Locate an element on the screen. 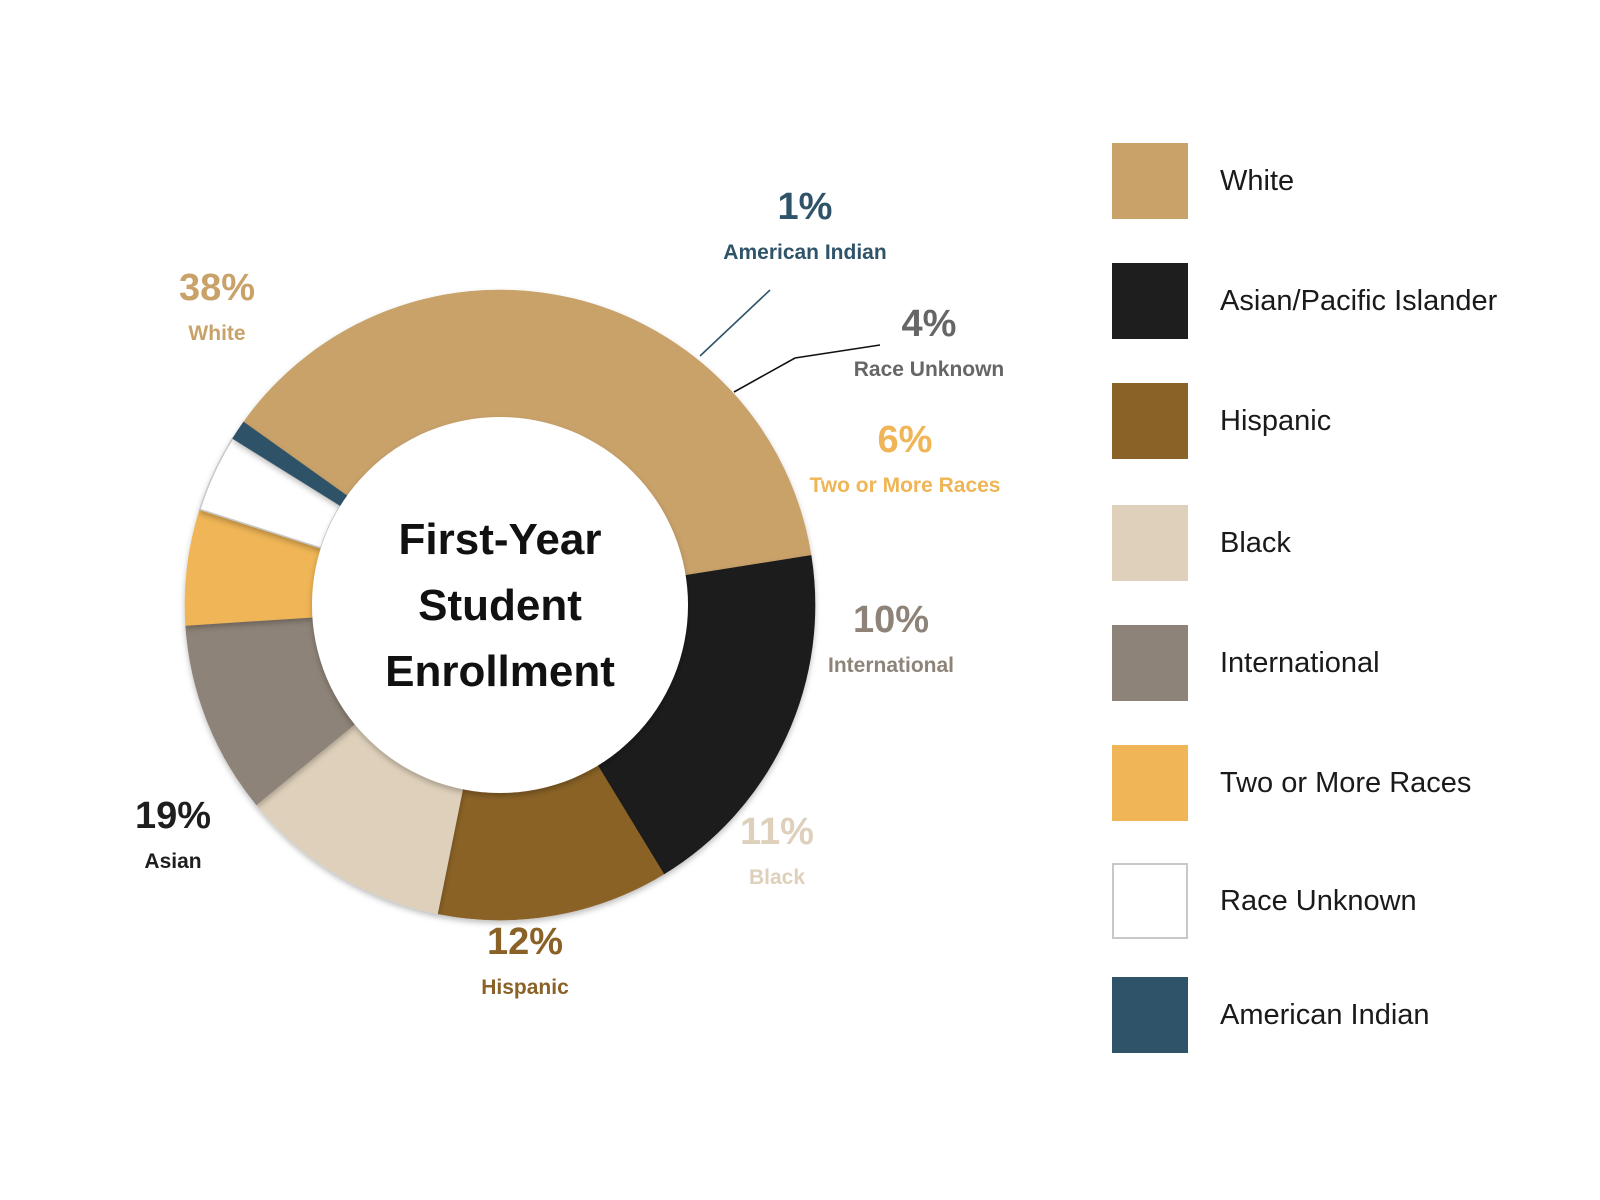 The image size is (1600, 1200). legend-item-two-or-more-races: Two or More Races is located at coordinates (1342, 783).